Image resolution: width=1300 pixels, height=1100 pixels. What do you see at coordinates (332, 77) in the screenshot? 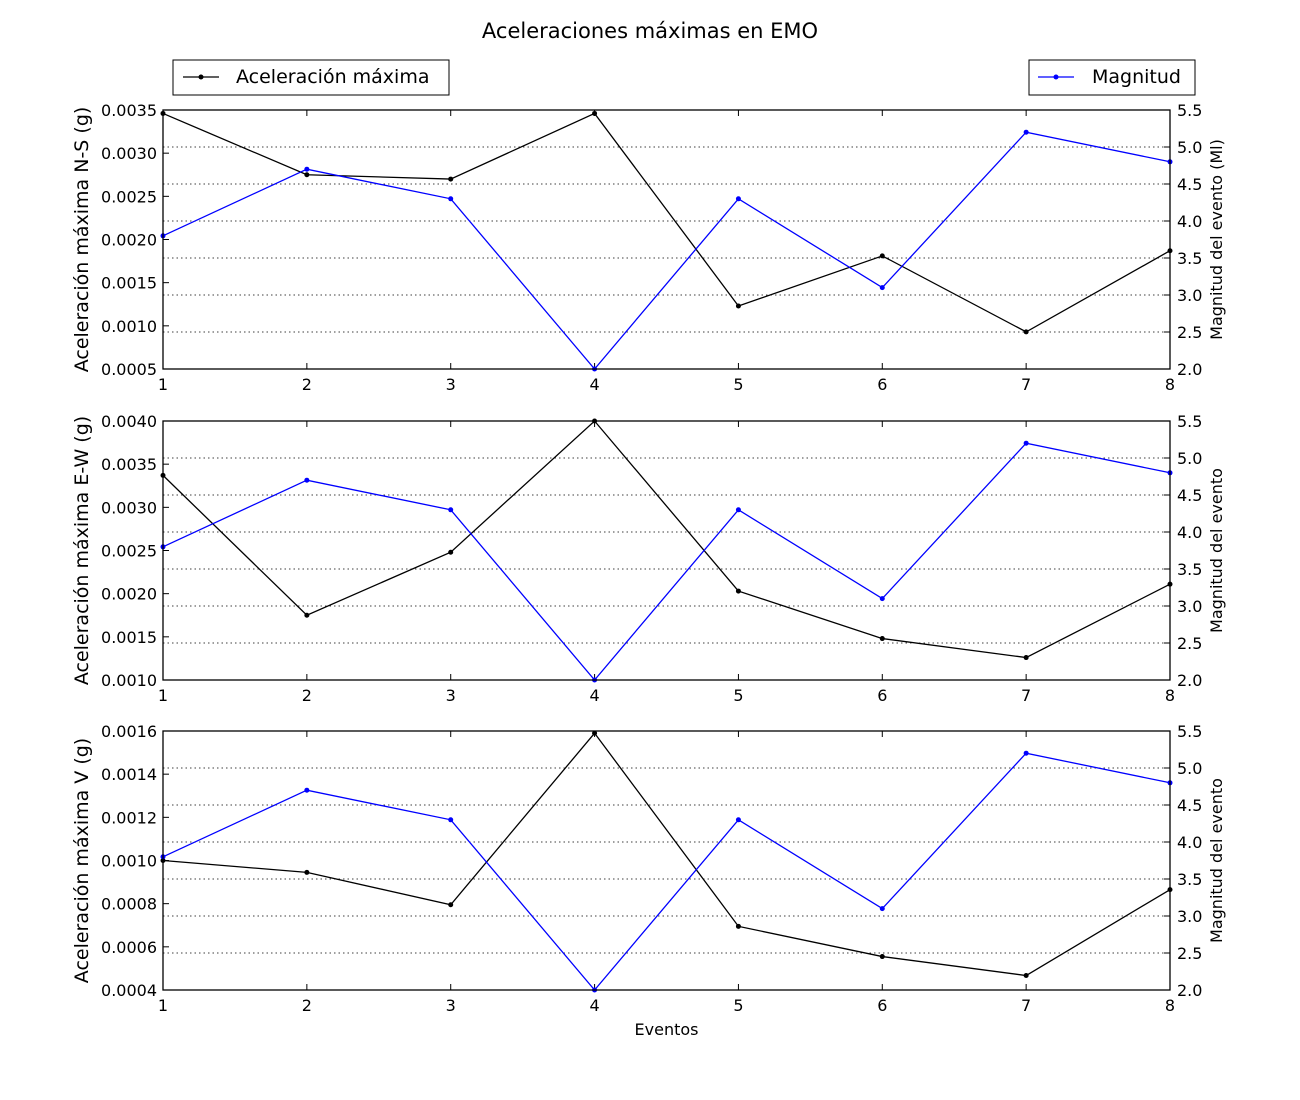
I see `legend-acceleration-label: Aceleración máxima` at bounding box center [332, 77].